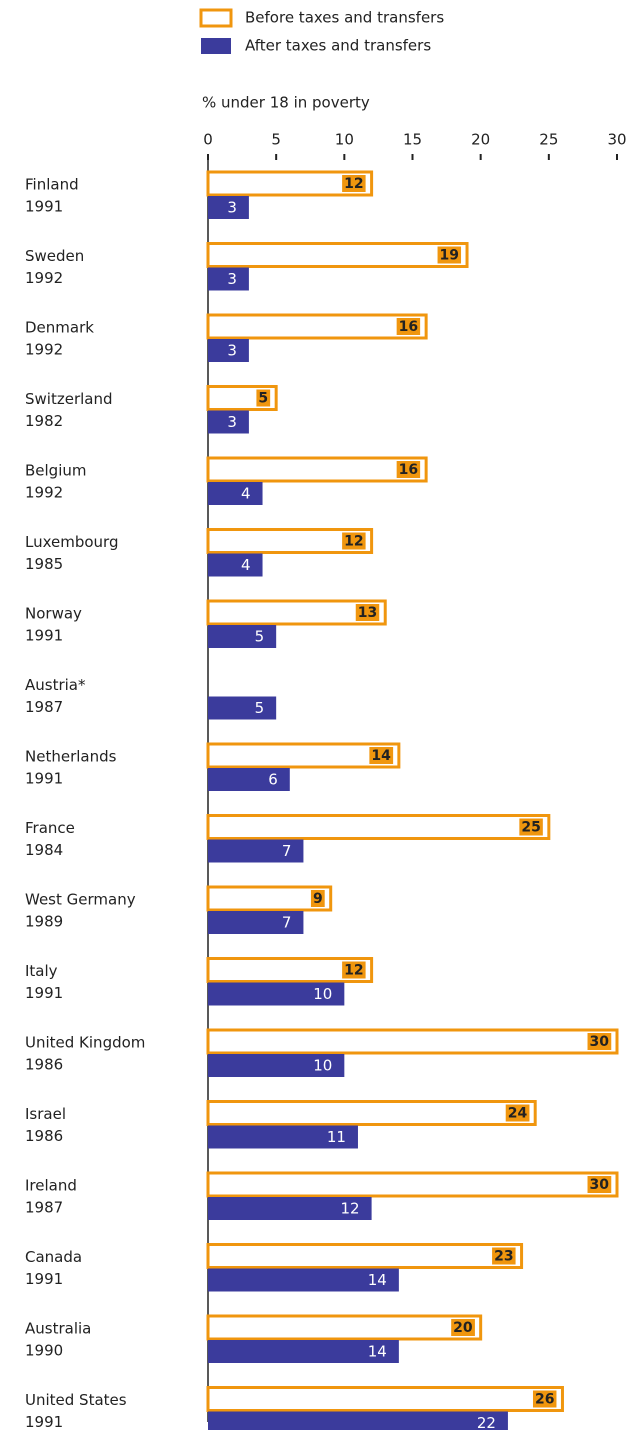 The height and width of the screenshot is (1430, 629). Describe the element at coordinates (616, 140) in the screenshot. I see `x-tick-label: 30` at that location.